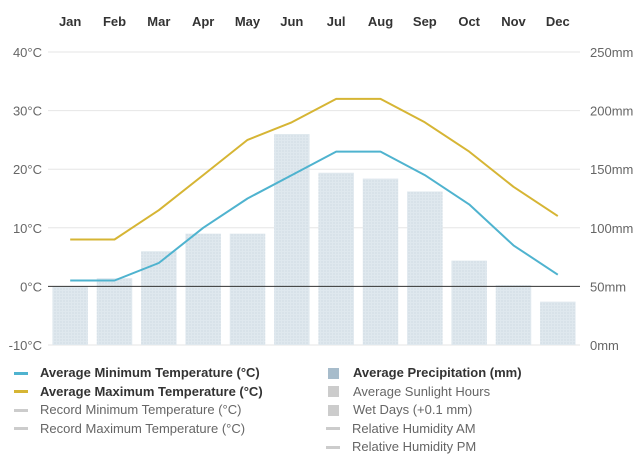  Describe the element at coordinates (203, 289) in the screenshot. I see `precipitation-bar-apr` at that location.